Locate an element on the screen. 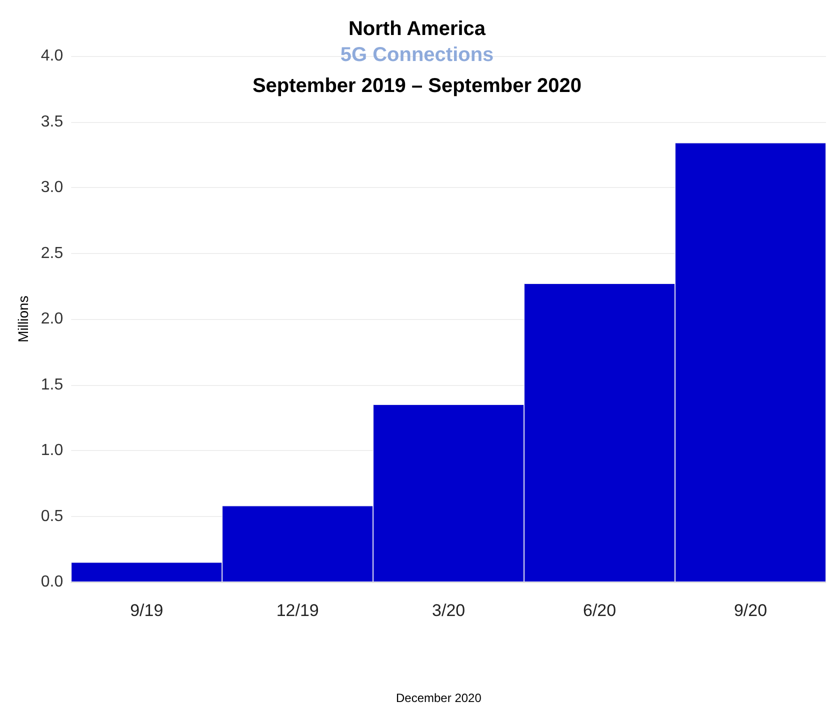 The height and width of the screenshot is (717, 834). y-tick-label: 3.5 is located at coordinates (52, 121).